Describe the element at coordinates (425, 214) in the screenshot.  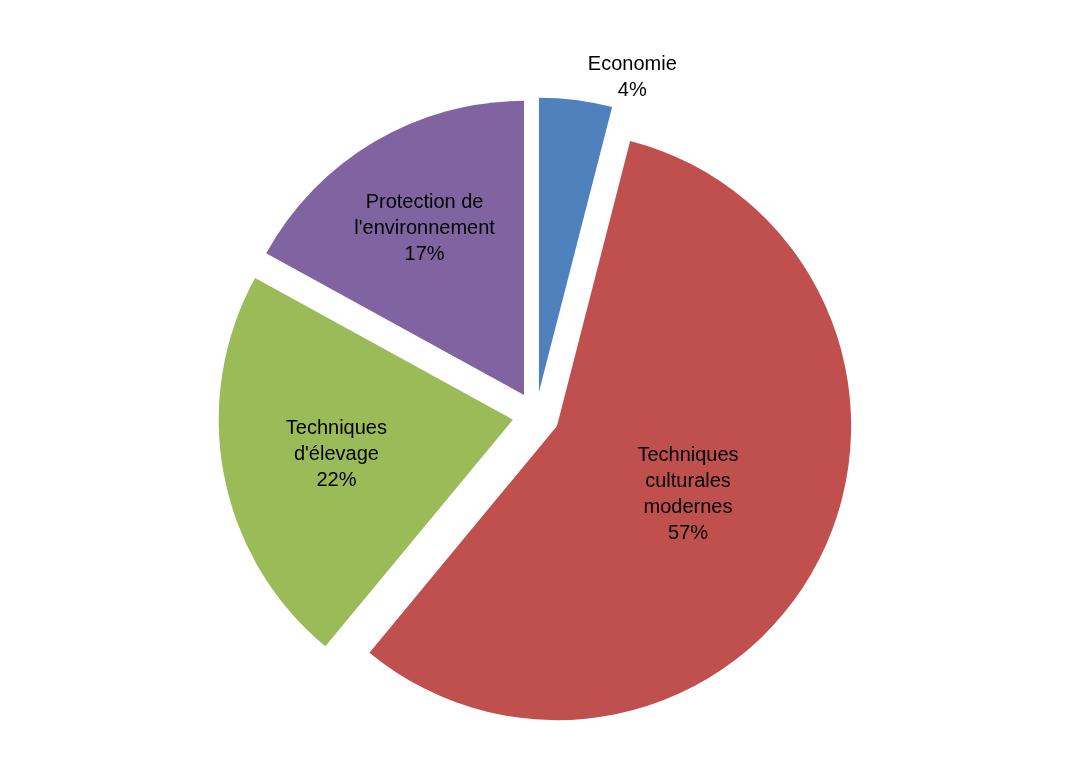
I see `slice-label: Protection de l'environnement` at that location.